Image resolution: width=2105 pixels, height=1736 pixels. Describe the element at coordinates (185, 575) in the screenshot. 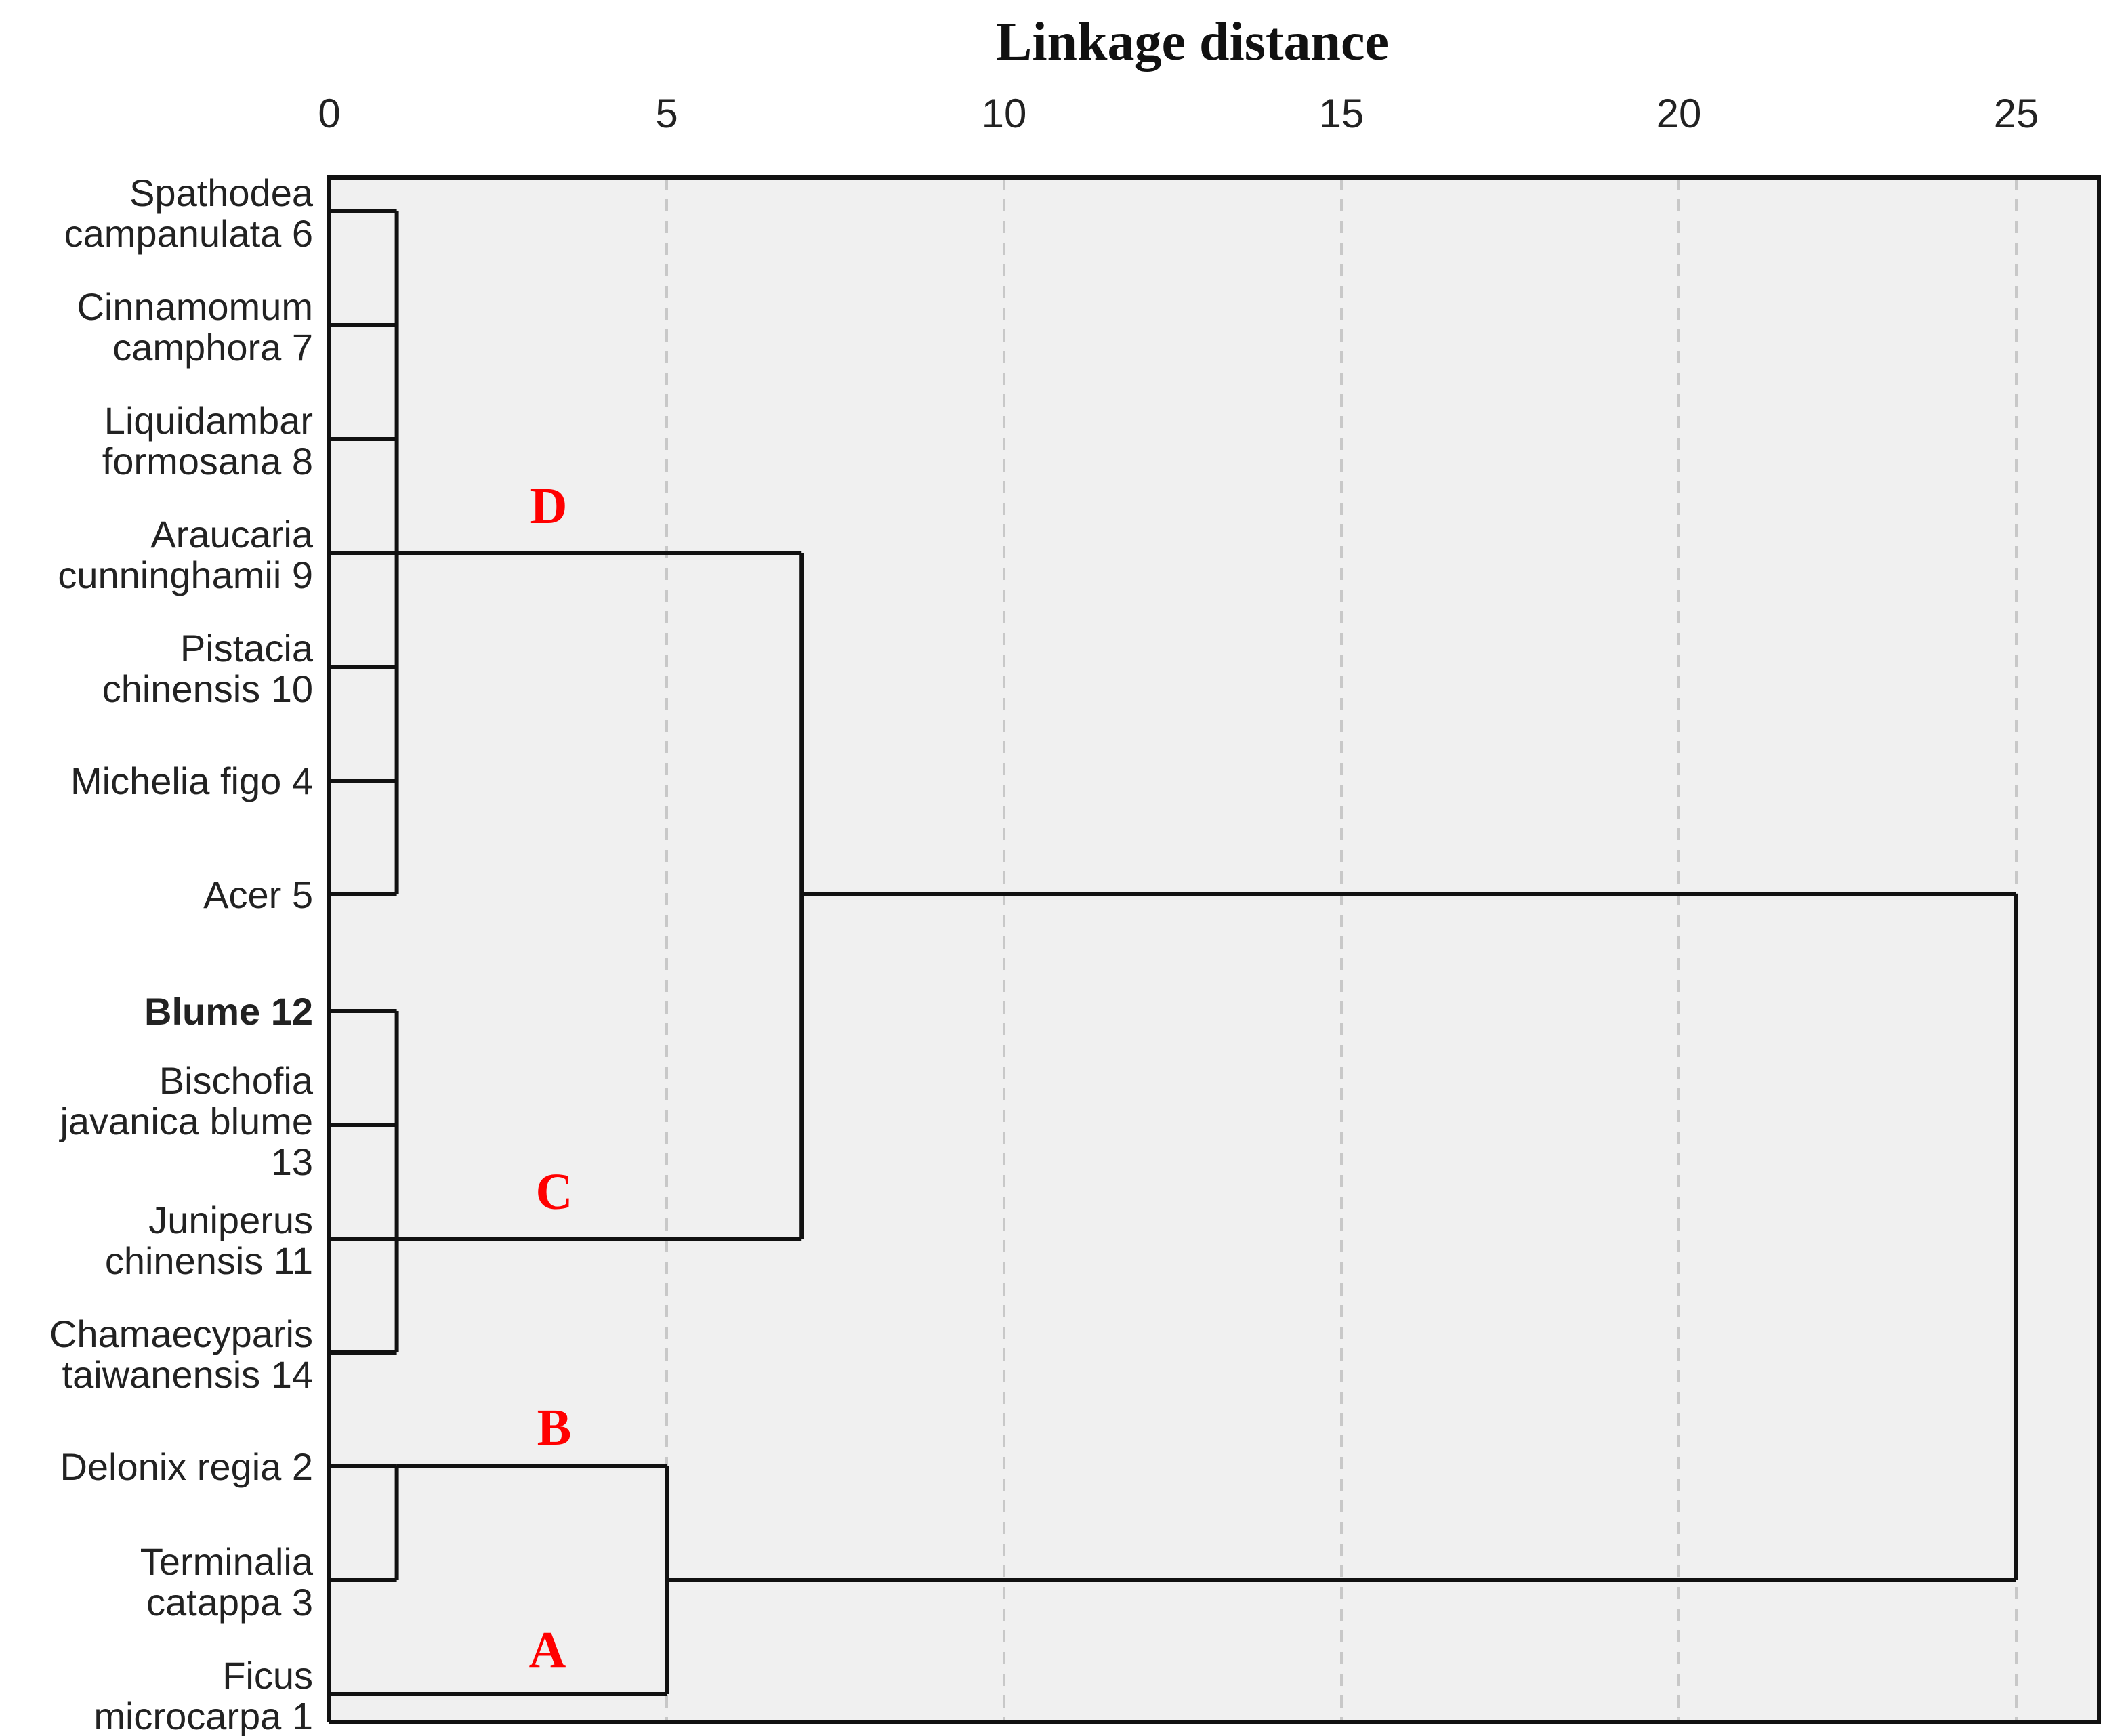

I see `leaf-label: cunninghamii 9` at that location.